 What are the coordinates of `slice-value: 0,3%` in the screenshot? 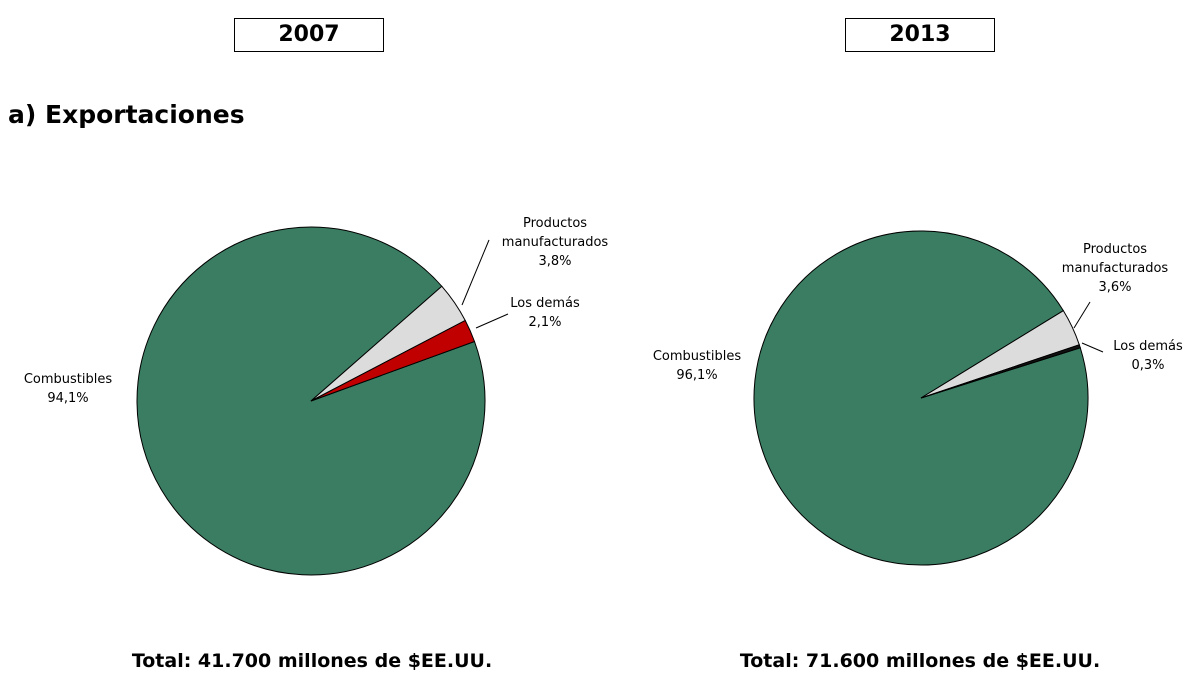 It's located at (1148, 365).